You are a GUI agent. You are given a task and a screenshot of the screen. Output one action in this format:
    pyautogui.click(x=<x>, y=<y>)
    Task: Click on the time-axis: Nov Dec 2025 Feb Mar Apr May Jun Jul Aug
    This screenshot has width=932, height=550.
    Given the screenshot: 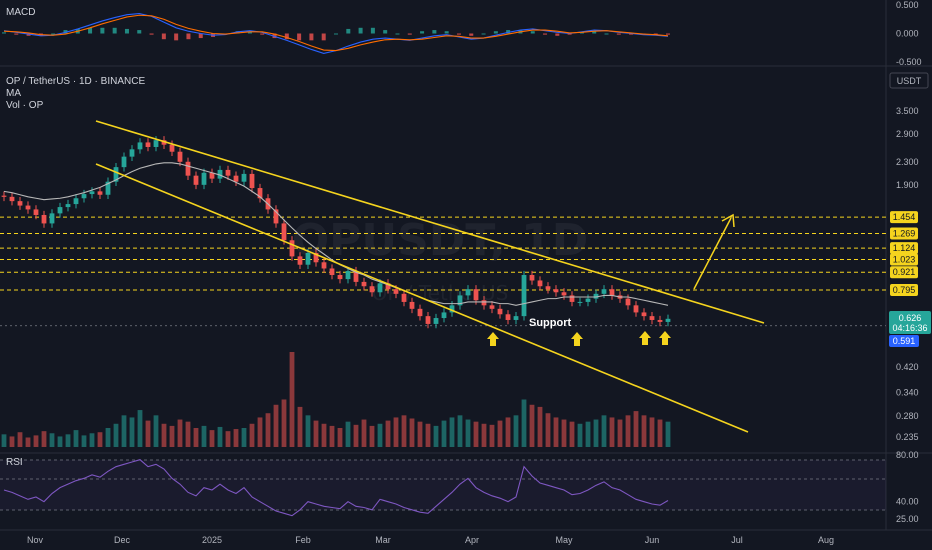 What is the action you would take?
    pyautogui.click(x=430, y=540)
    